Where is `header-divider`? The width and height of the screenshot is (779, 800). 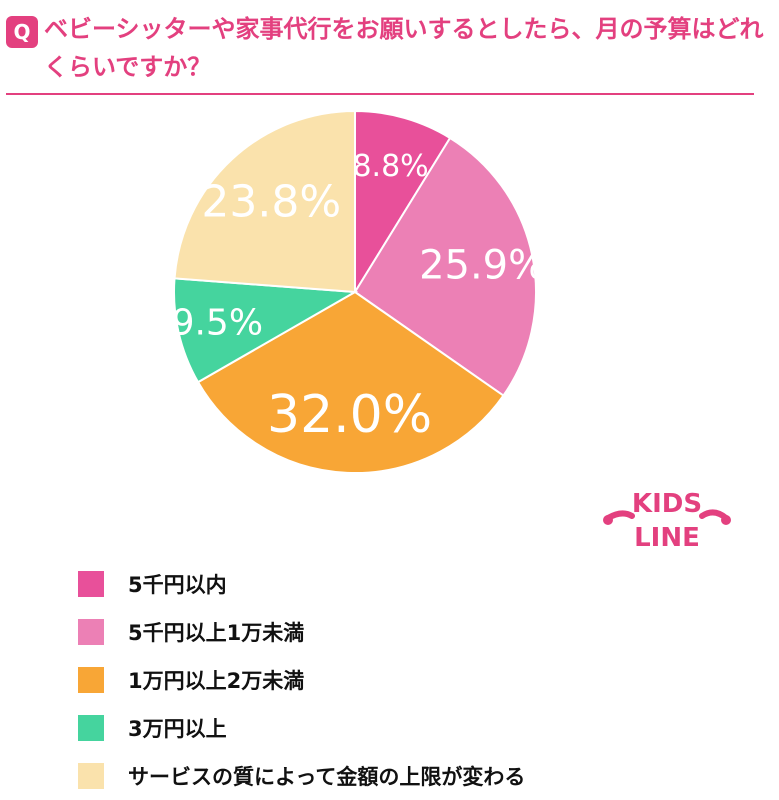
header-divider is located at coordinates (380, 94).